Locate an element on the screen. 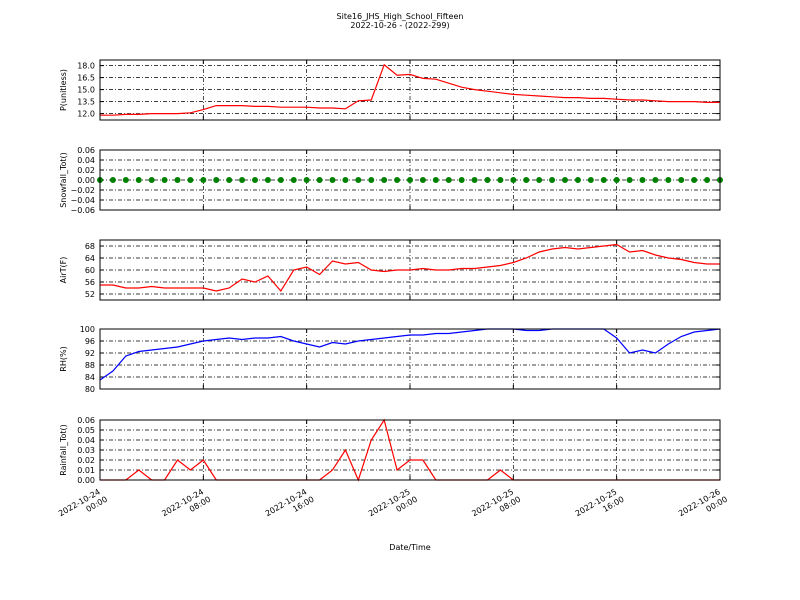  x-tick-label: 2022-10-26 00:00 is located at coordinates (703, 506).